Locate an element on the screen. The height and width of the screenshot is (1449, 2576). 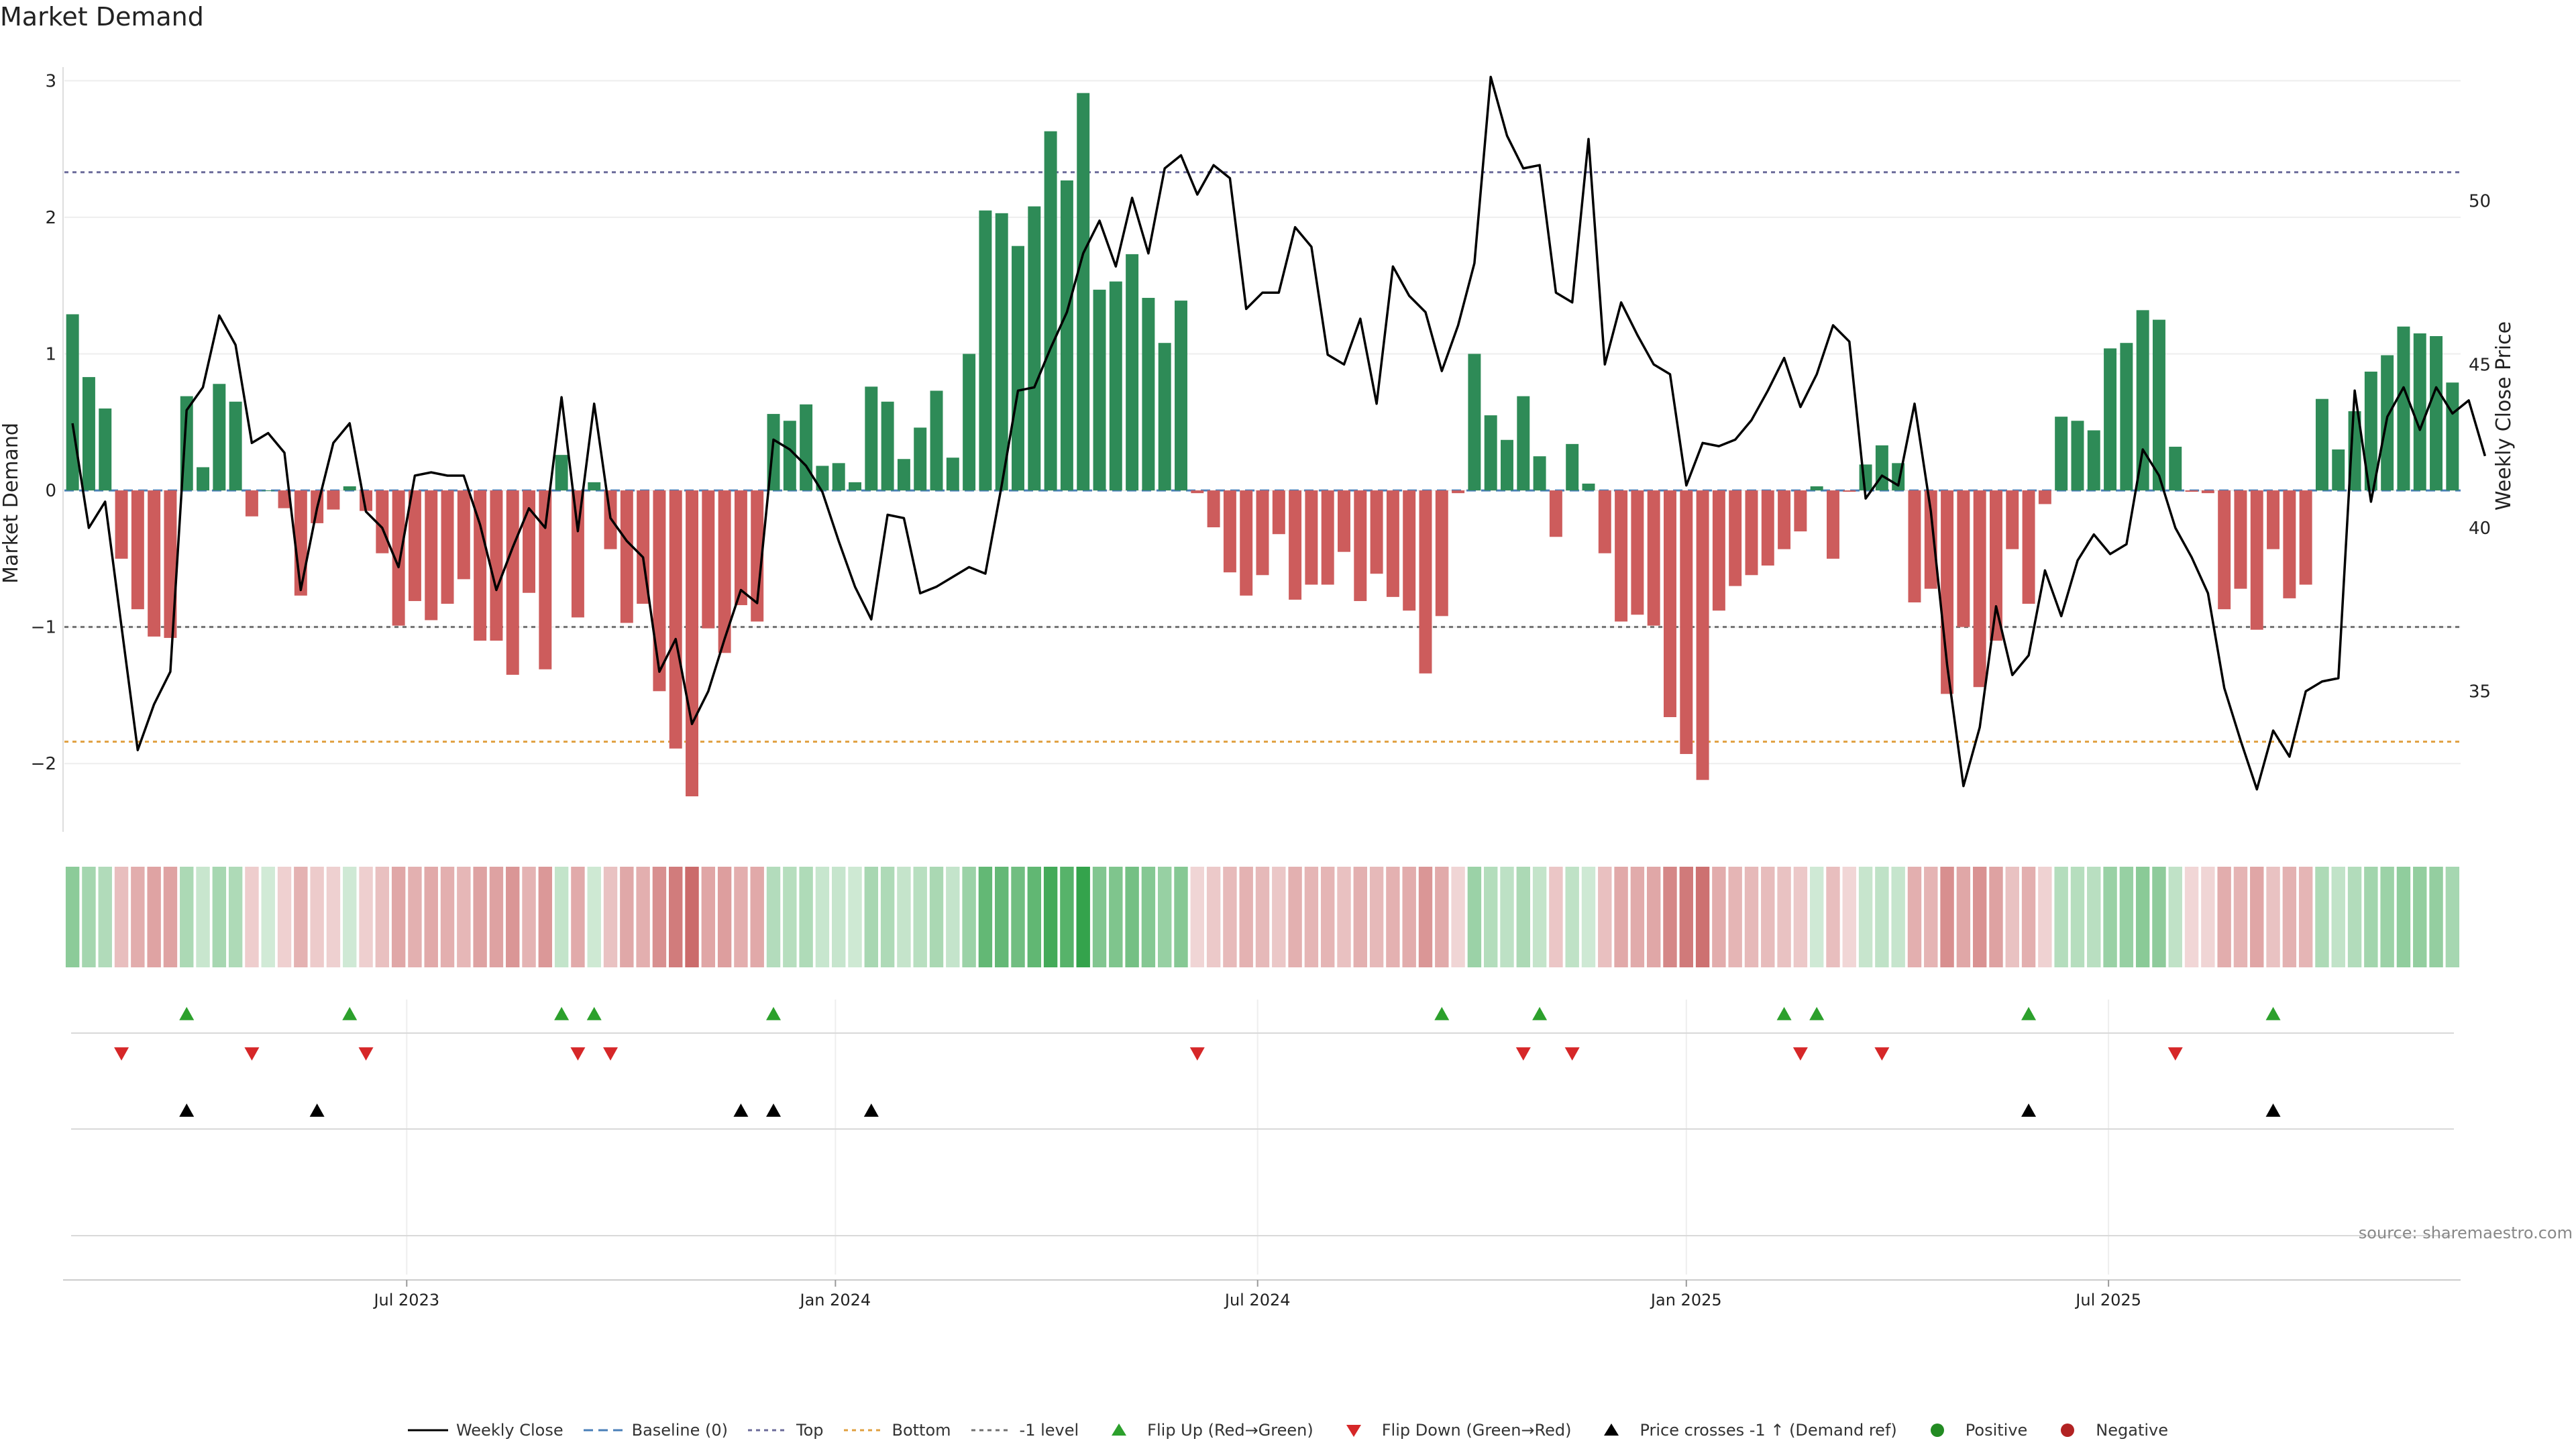
y-tick-label: −2 is located at coordinates (43, 764).